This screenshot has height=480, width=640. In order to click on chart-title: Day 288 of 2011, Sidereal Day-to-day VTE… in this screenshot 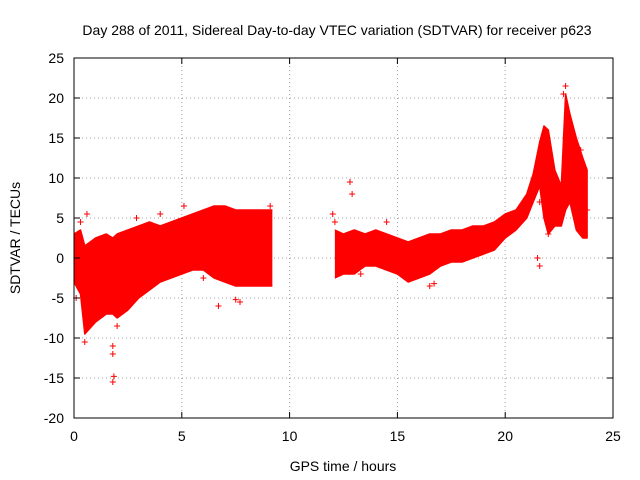, I will do `click(336, 30)`.